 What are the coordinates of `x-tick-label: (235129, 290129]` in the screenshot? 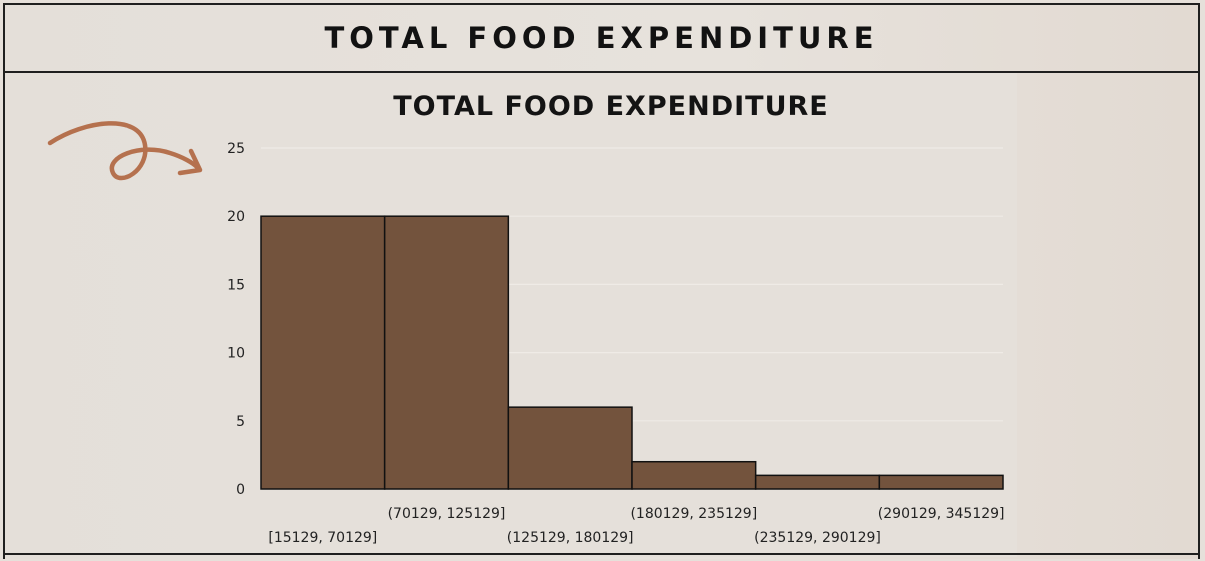 It's located at (817, 538).